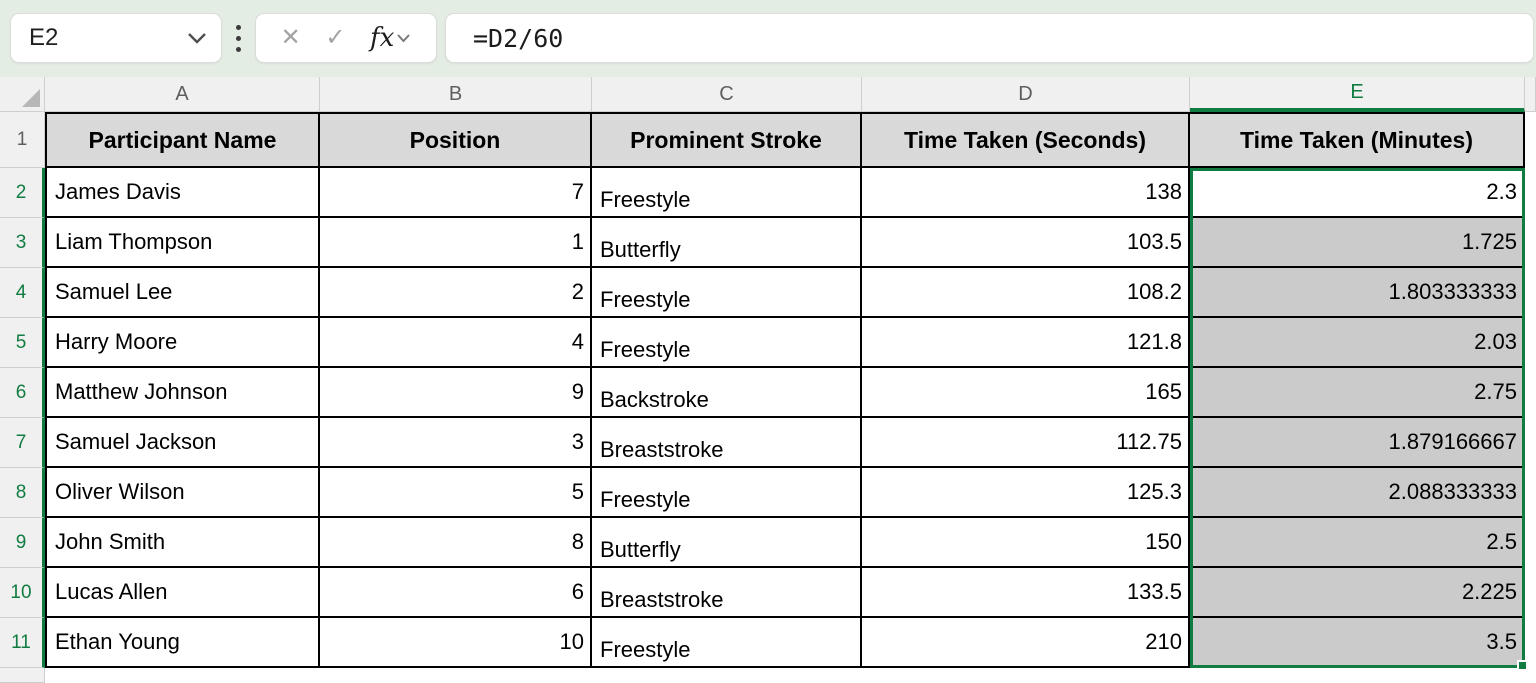 The width and height of the screenshot is (1536, 683). What do you see at coordinates (290, 37) in the screenshot?
I see `cancel-icon: ✕` at bounding box center [290, 37].